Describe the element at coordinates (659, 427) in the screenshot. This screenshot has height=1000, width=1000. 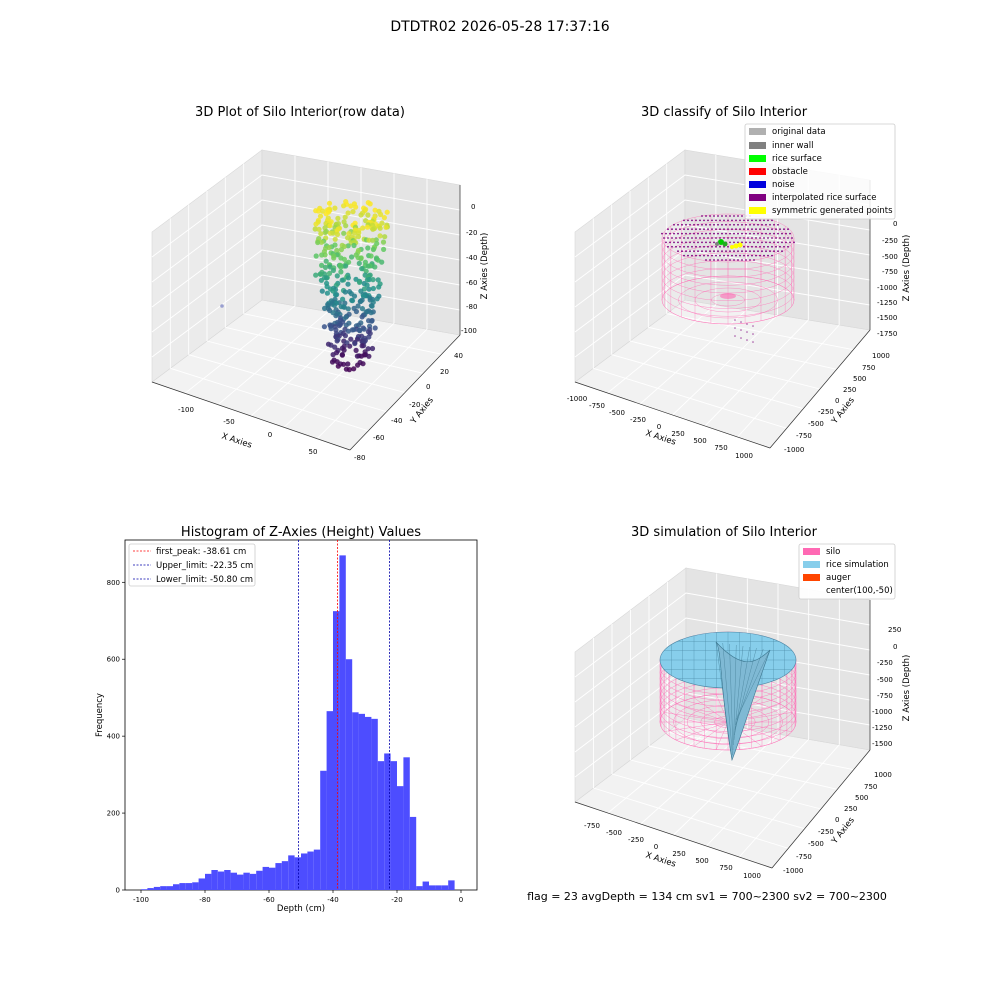
I see `classify-x-tick: 0` at that location.